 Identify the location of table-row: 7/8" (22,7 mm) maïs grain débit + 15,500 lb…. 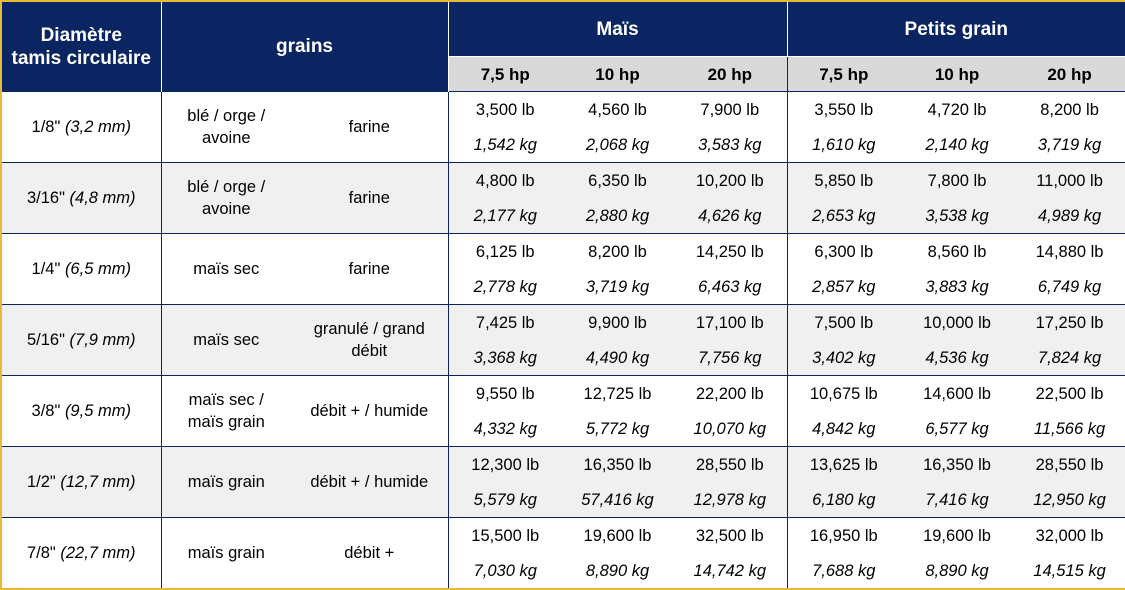
(563, 553).